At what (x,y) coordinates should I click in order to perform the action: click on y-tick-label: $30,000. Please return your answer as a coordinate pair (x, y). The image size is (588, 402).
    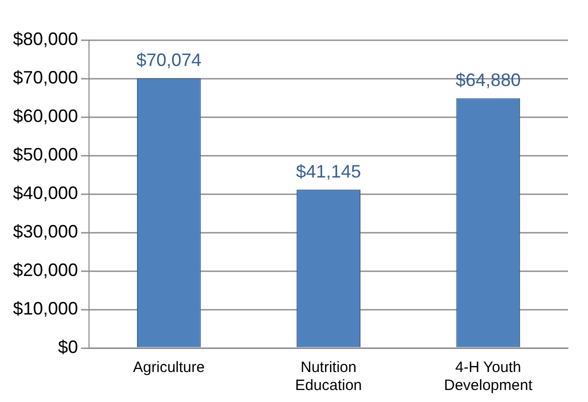
    Looking at the image, I should click on (45, 231).